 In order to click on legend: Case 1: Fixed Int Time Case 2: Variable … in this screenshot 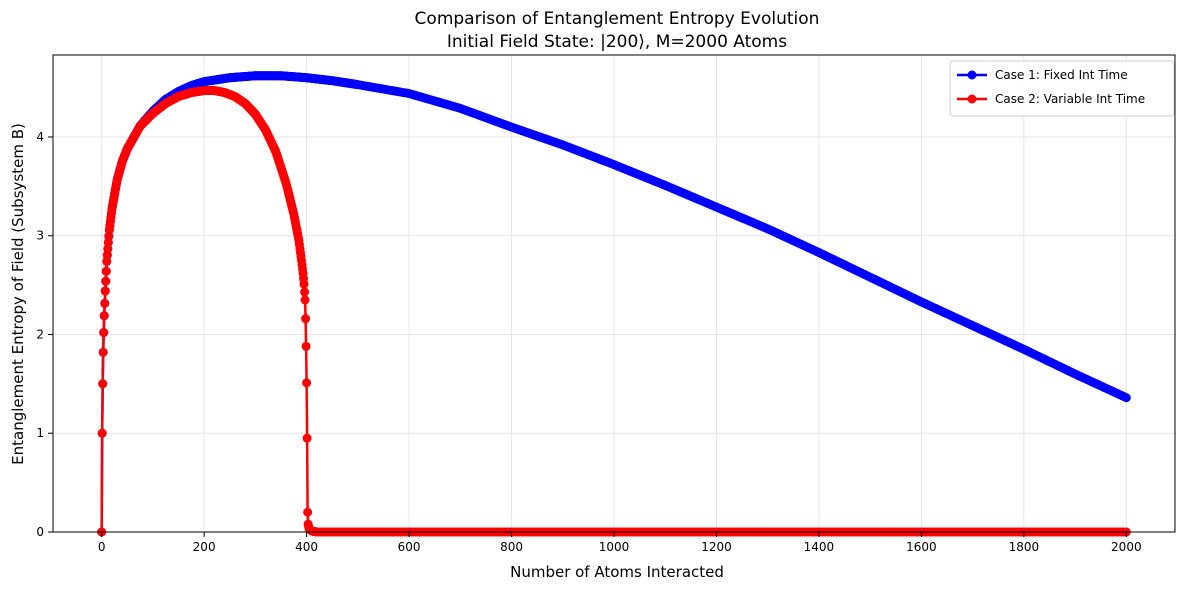, I will do `click(1062, 88)`.